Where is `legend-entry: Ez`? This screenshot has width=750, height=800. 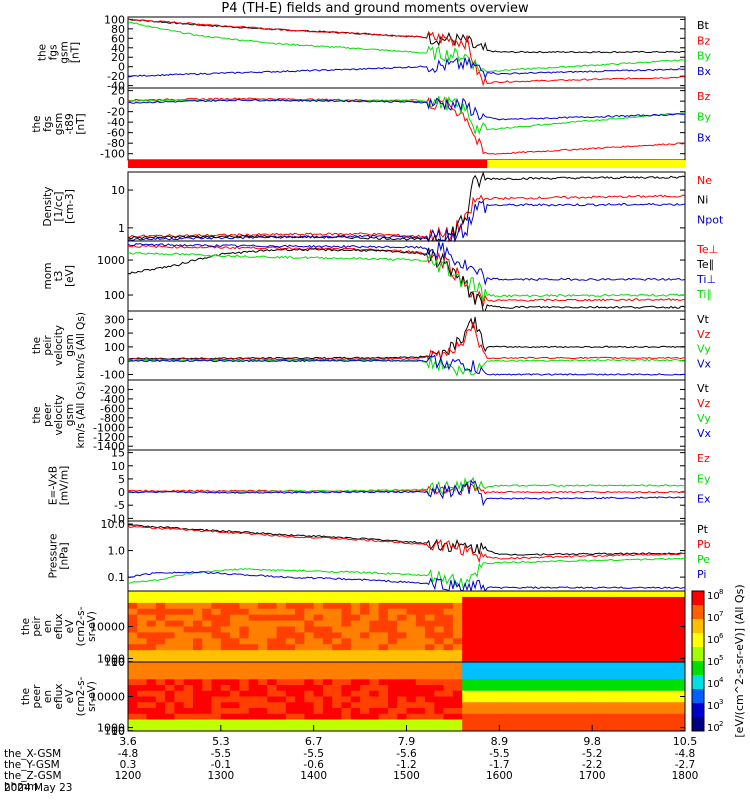
legend-entry: Ez is located at coordinates (703, 458).